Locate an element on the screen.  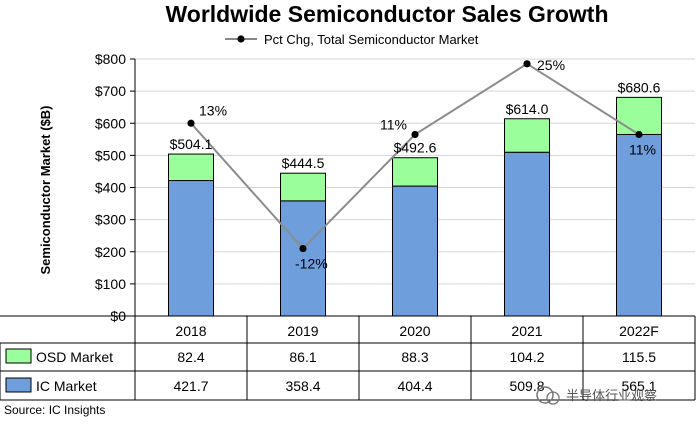
watermark-logo: 半导体行业观察 is located at coordinates (596, 395).